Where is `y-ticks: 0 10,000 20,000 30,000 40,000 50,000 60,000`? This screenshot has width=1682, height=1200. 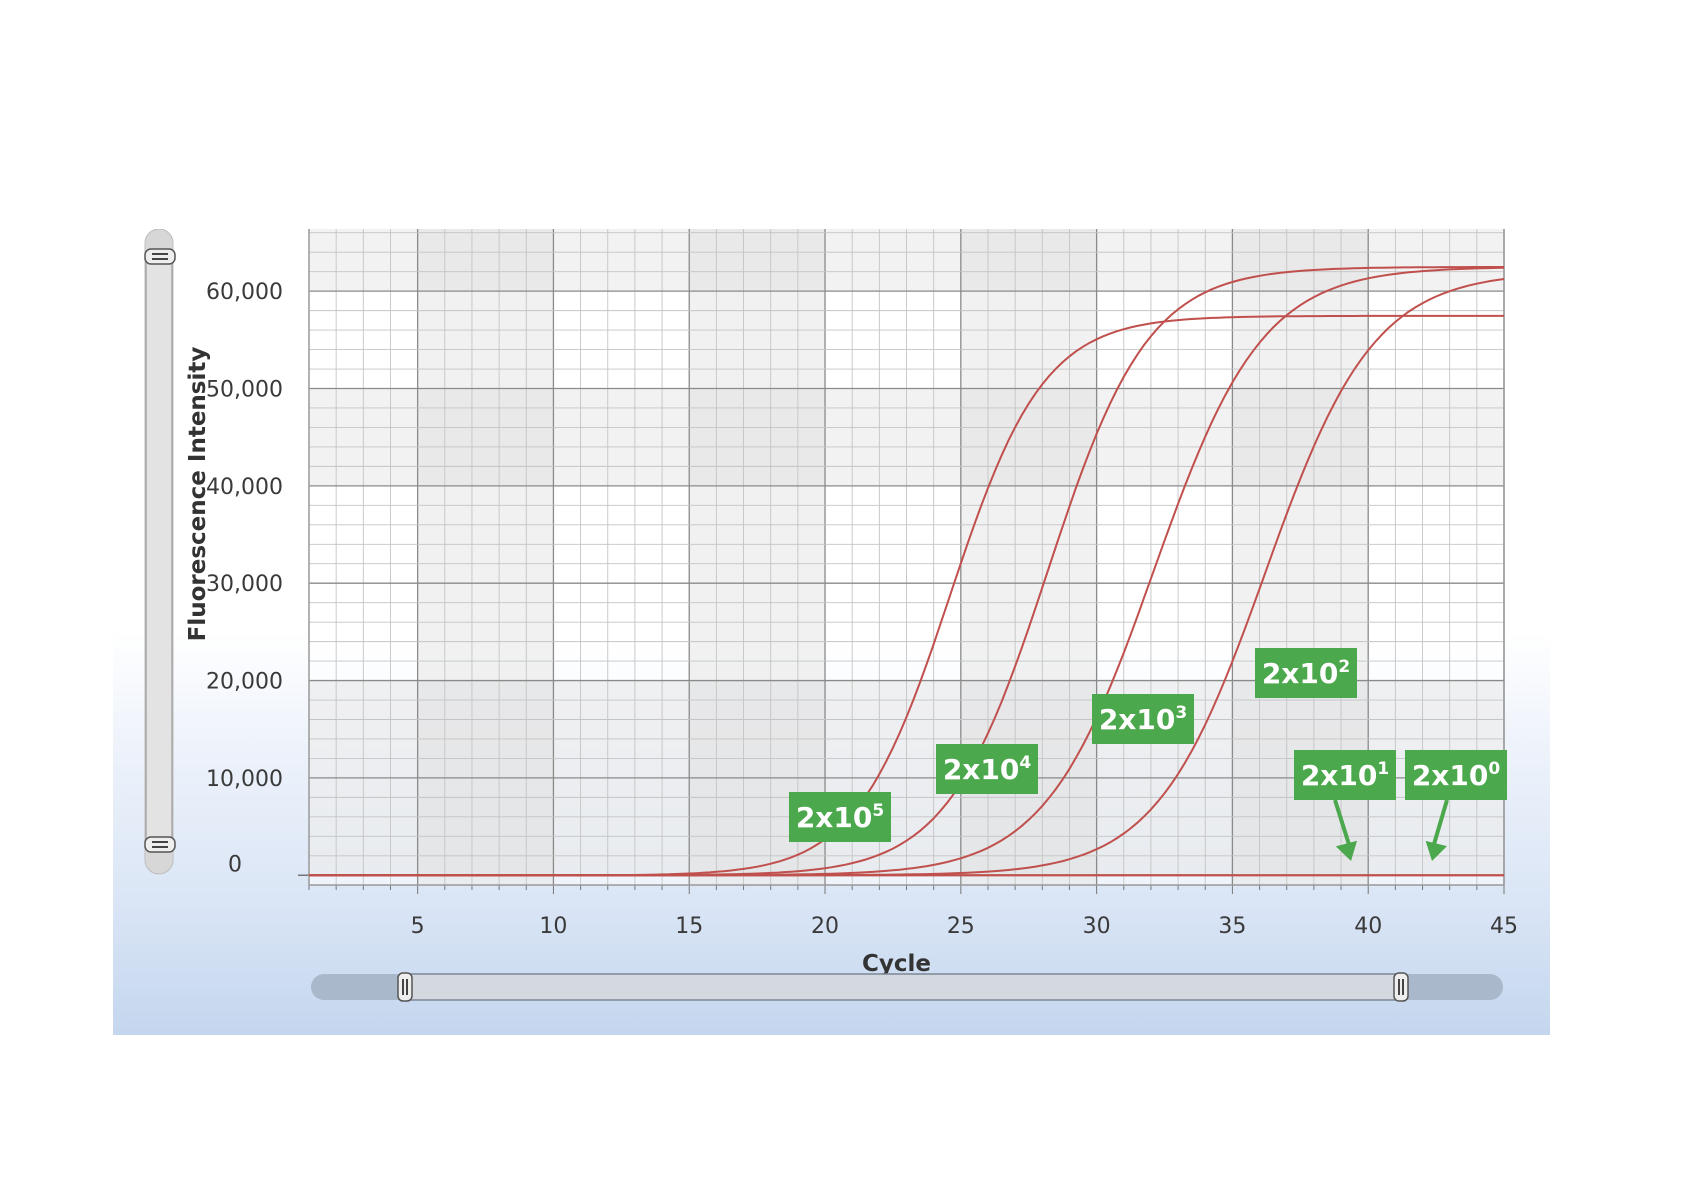
y-ticks: 0 10,000 20,000 30,000 40,000 50,000 60,000 is located at coordinates (244, 578).